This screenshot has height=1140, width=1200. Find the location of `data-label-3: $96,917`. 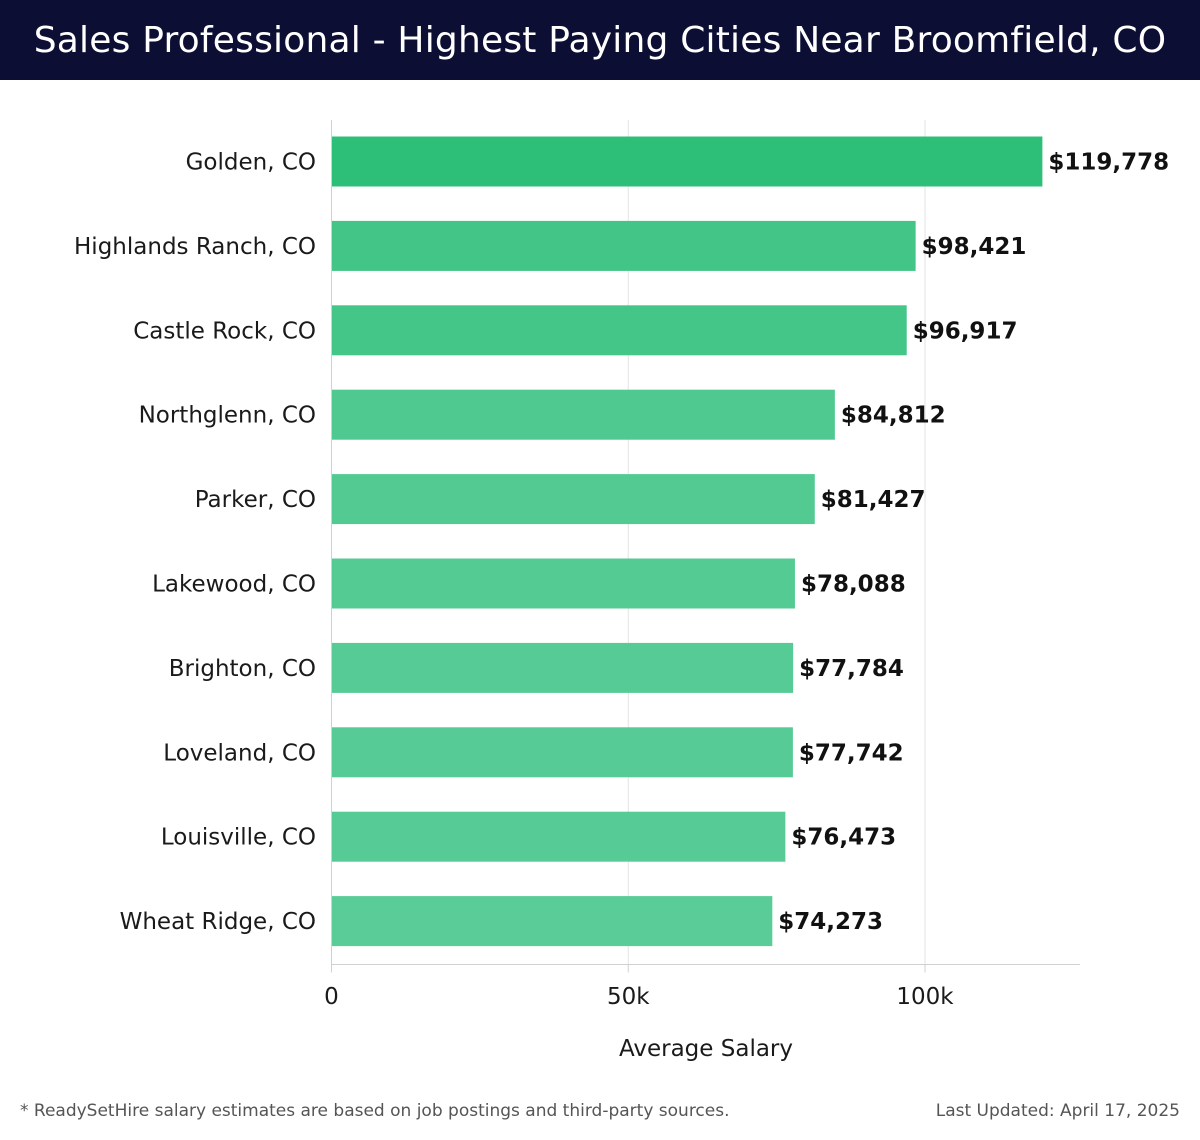

data-label-3: $96,917 is located at coordinates (965, 331).